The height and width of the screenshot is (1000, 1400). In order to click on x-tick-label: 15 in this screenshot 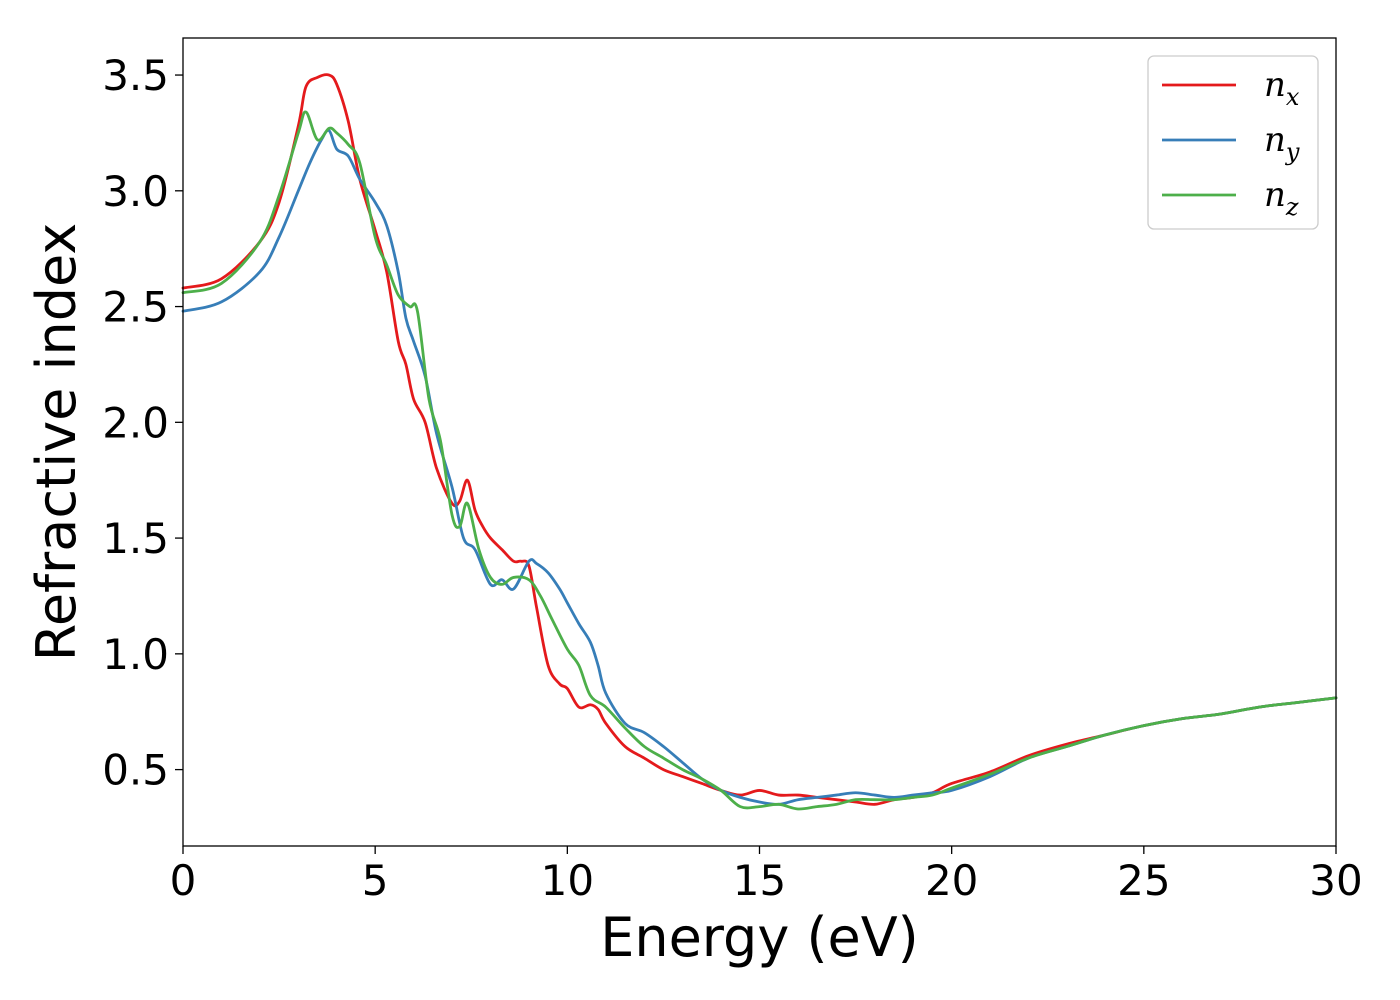, I will do `click(759, 880)`.